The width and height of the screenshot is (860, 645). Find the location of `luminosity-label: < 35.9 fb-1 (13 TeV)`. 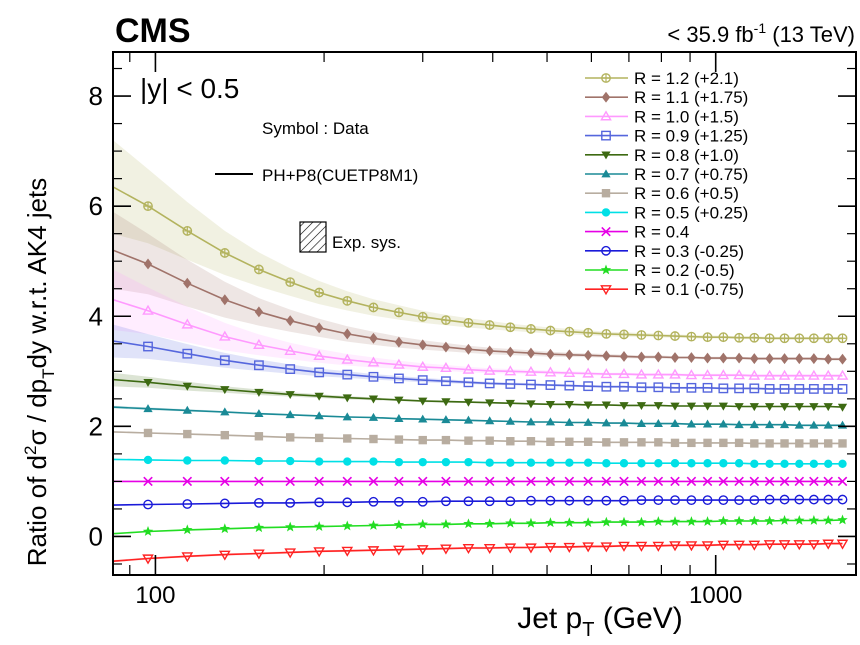

luminosity-label: < 35.9 fb-1 (13 TeV) is located at coordinates (761, 33).